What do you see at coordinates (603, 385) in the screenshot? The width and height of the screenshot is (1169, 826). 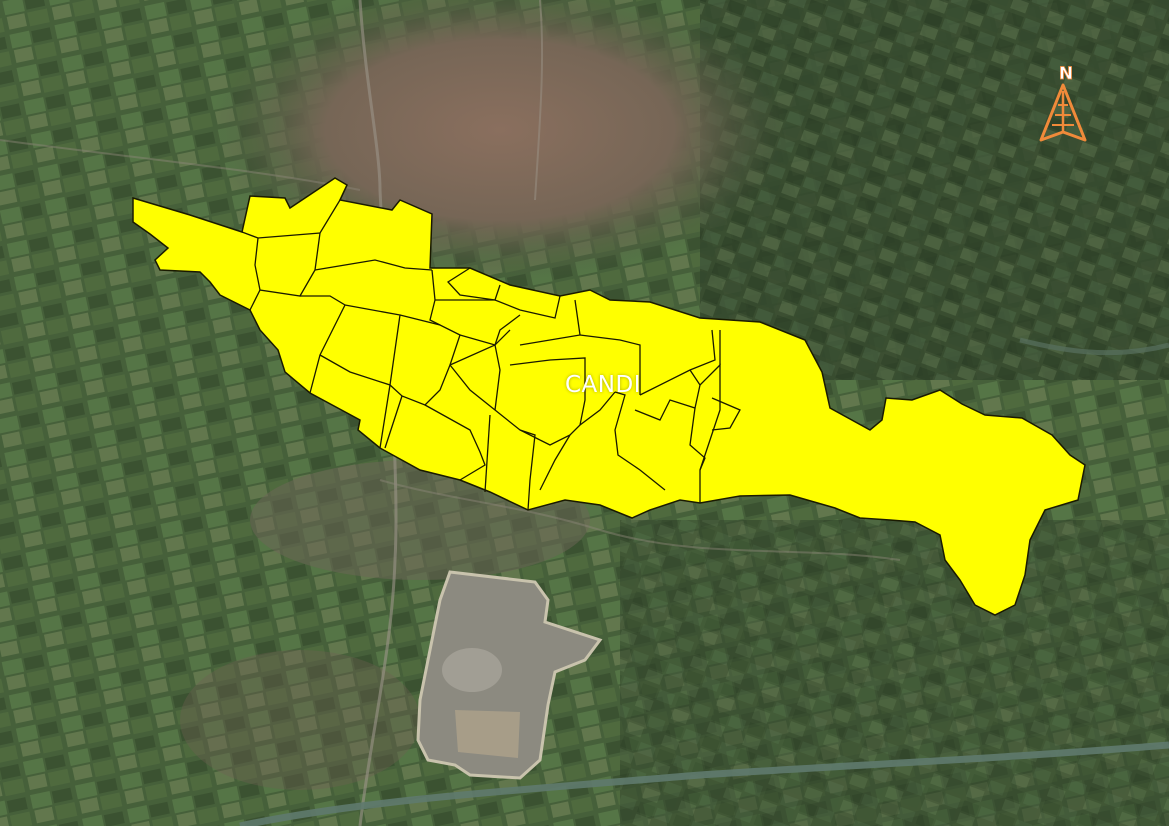 I see `district-label: CANDI` at bounding box center [603, 385].